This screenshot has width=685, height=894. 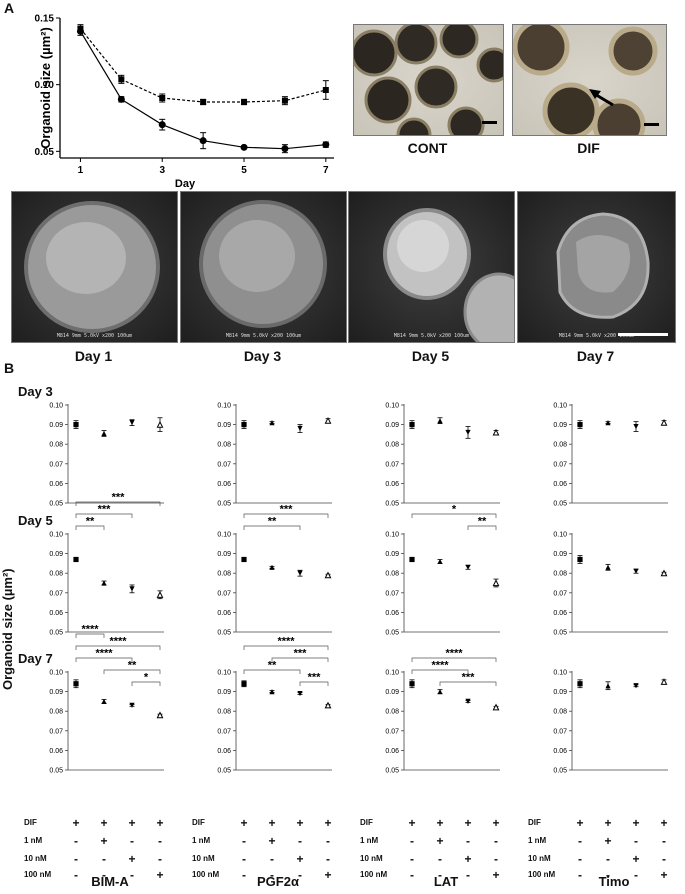 What do you see at coordinates (448, 275) in the screenshot?
I see `sem-day5-illustration` at bounding box center [448, 275].